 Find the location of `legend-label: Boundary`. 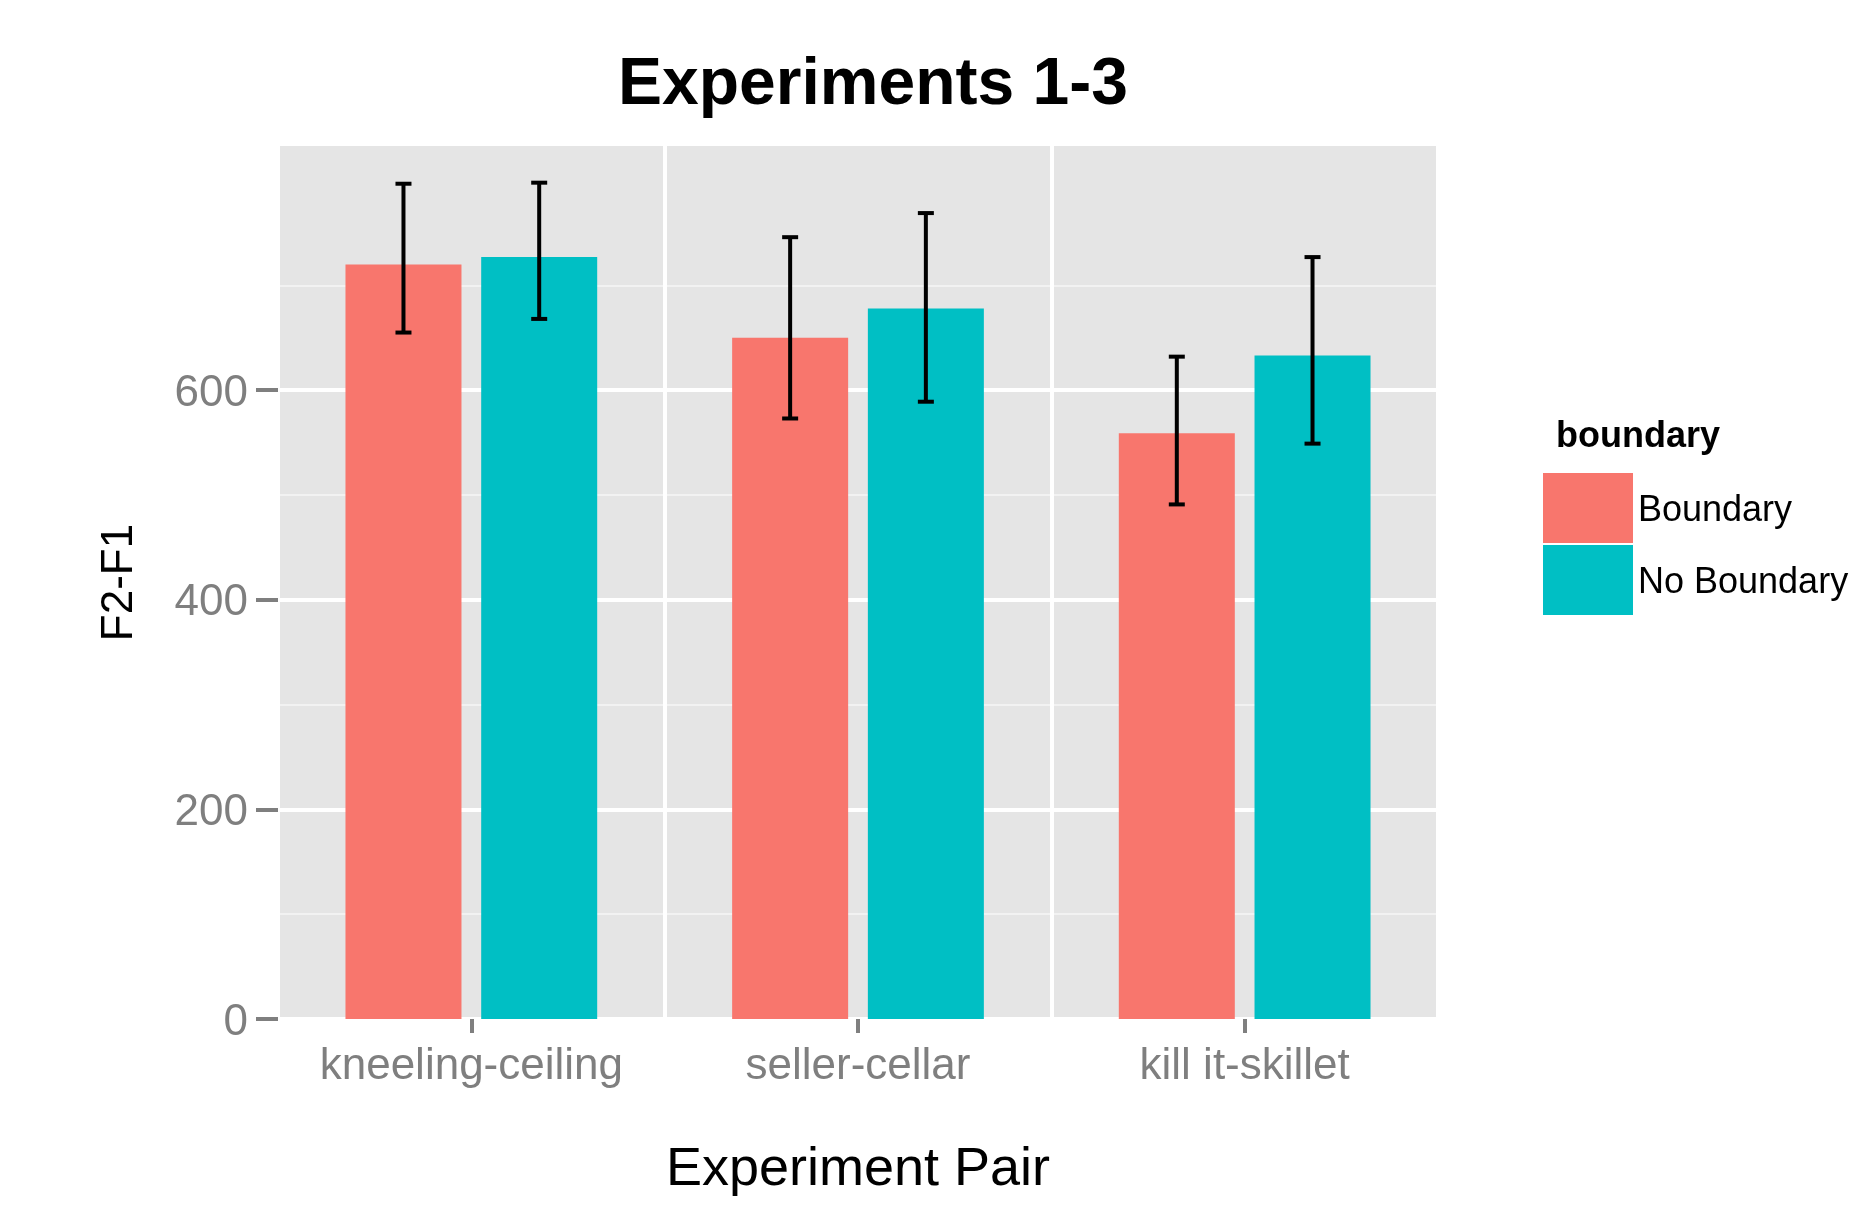

legend-label: Boundary is located at coordinates (1715, 508).